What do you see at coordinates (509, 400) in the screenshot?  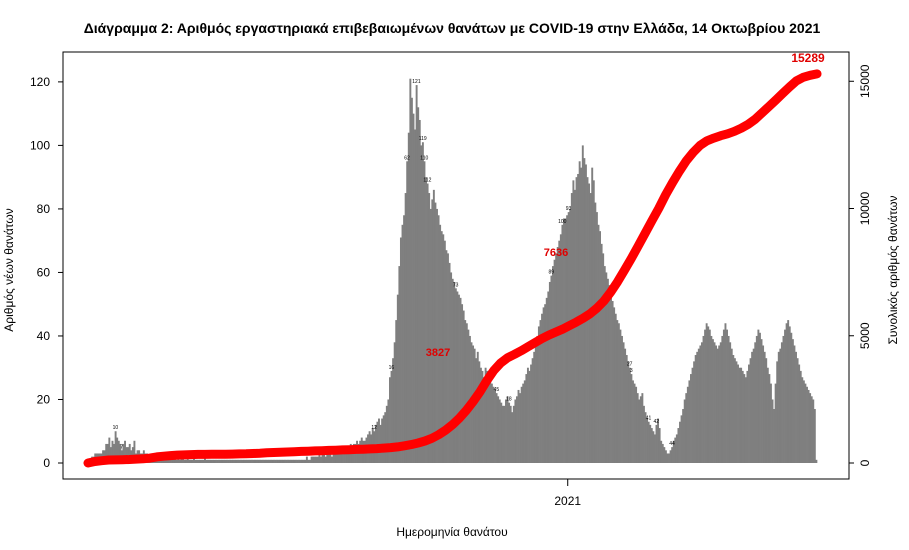 I see `bar-data-label: 18` at bounding box center [509, 400].